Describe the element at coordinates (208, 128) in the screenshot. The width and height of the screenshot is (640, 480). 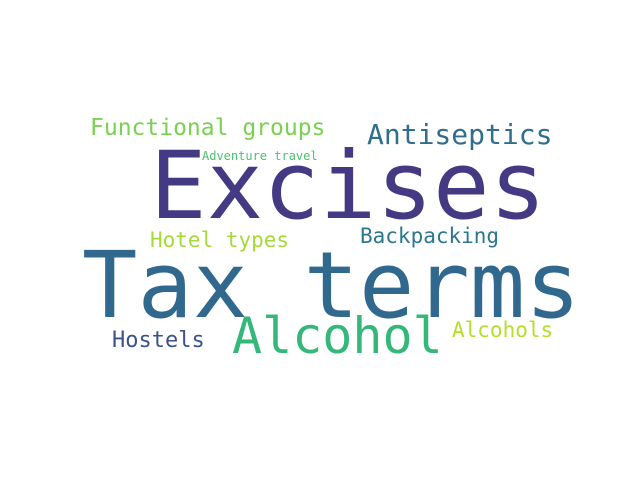
I see `word-functional-groups: Functional groups` at that location.